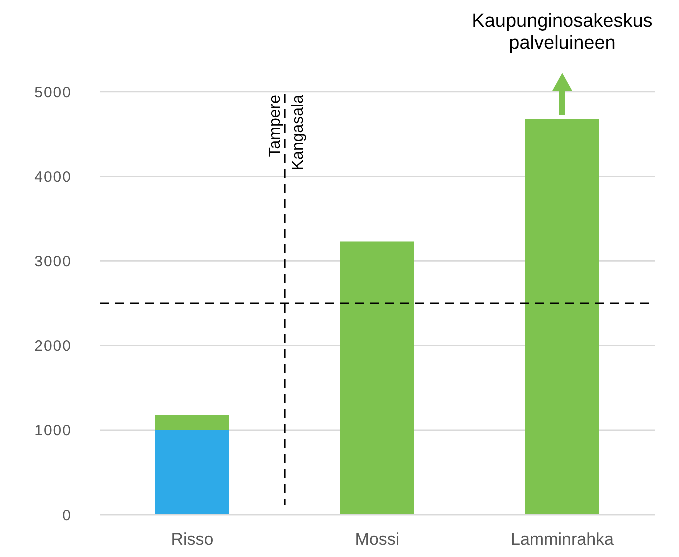  I want to click on y-tick-label: 0, so click(67, 515).